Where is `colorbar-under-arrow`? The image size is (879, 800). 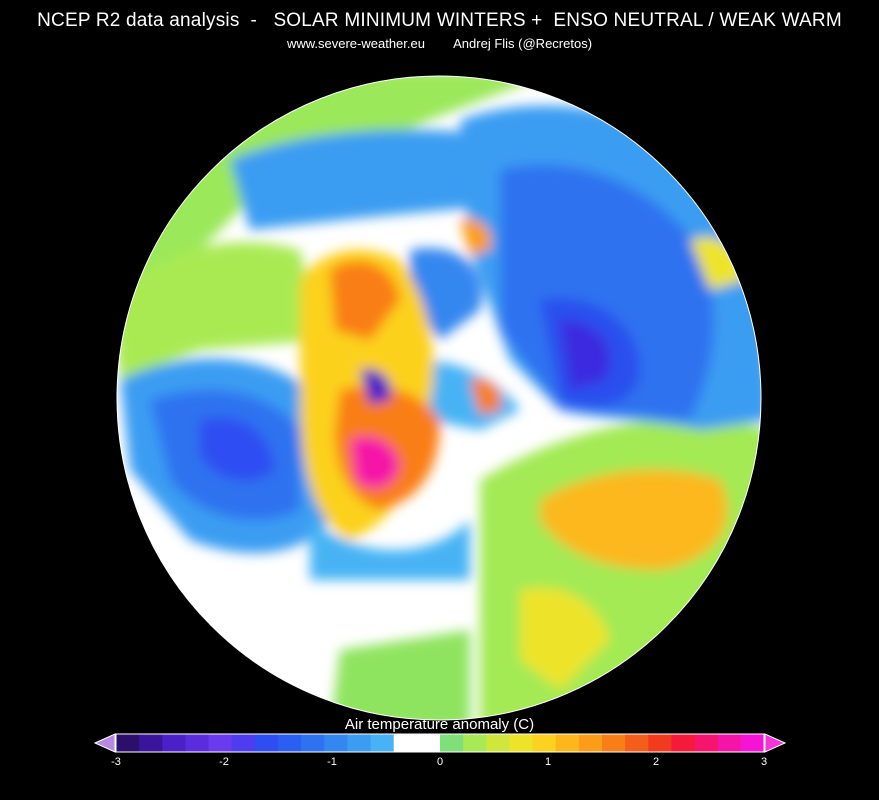
colorbar-under-arrow is located at coordinates (104, 743).